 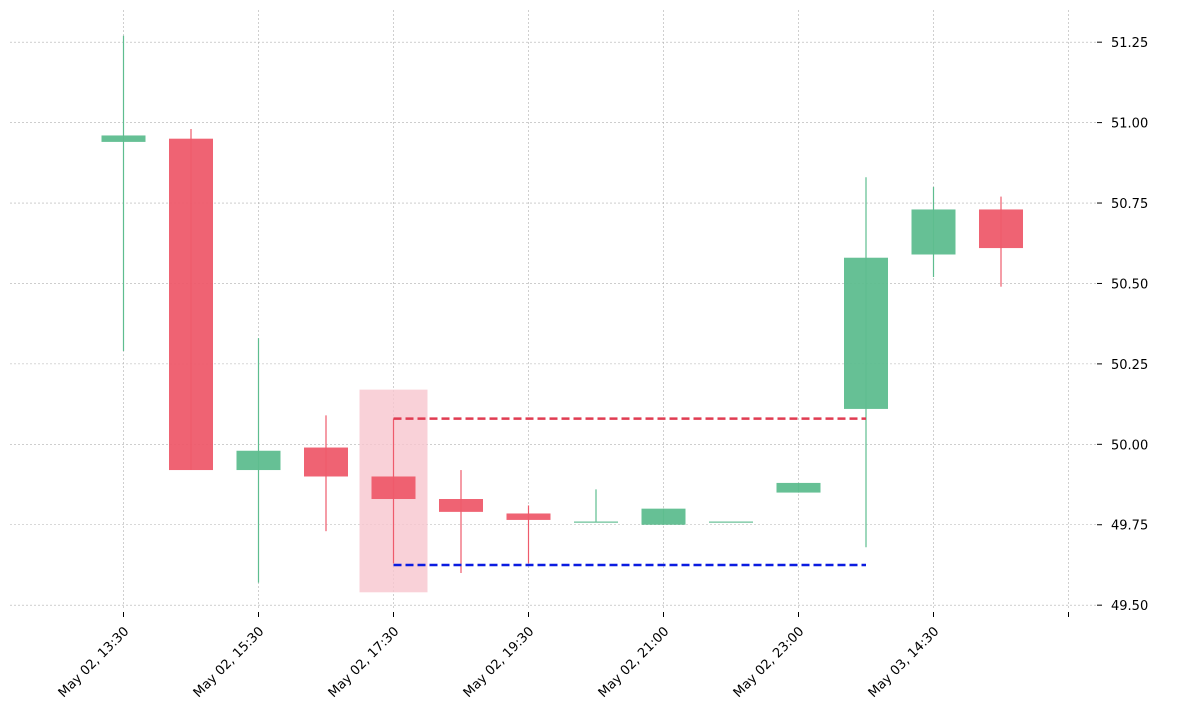 What do you see at coordinates (1129, 365) in the screenshot?
I see `y-tick-label: 50.25` at bounding box center [1129, 365].